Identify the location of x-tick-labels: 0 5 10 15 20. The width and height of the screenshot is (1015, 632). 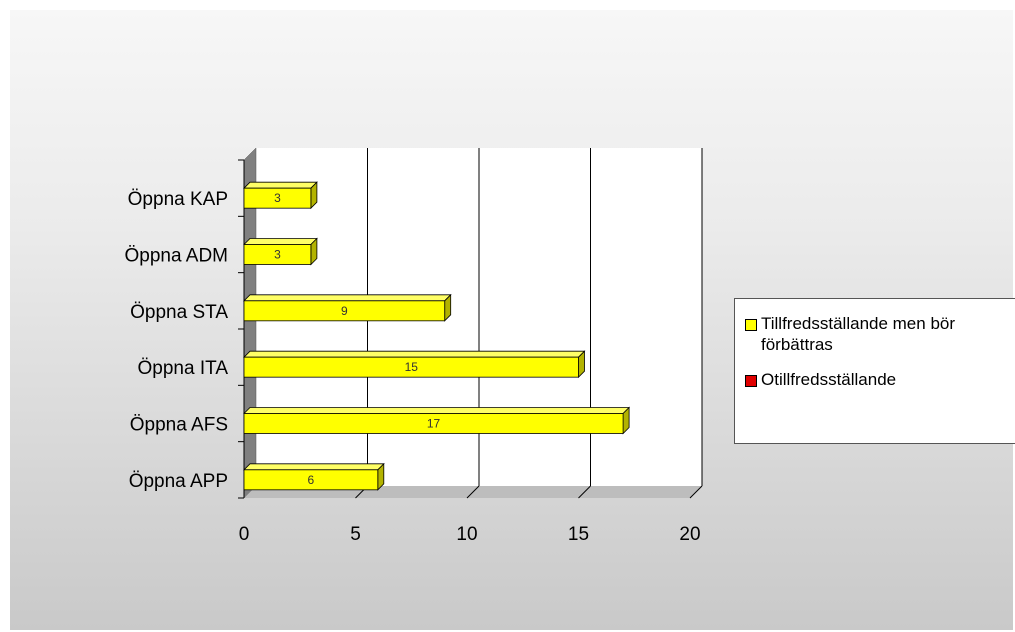
(470, 534).